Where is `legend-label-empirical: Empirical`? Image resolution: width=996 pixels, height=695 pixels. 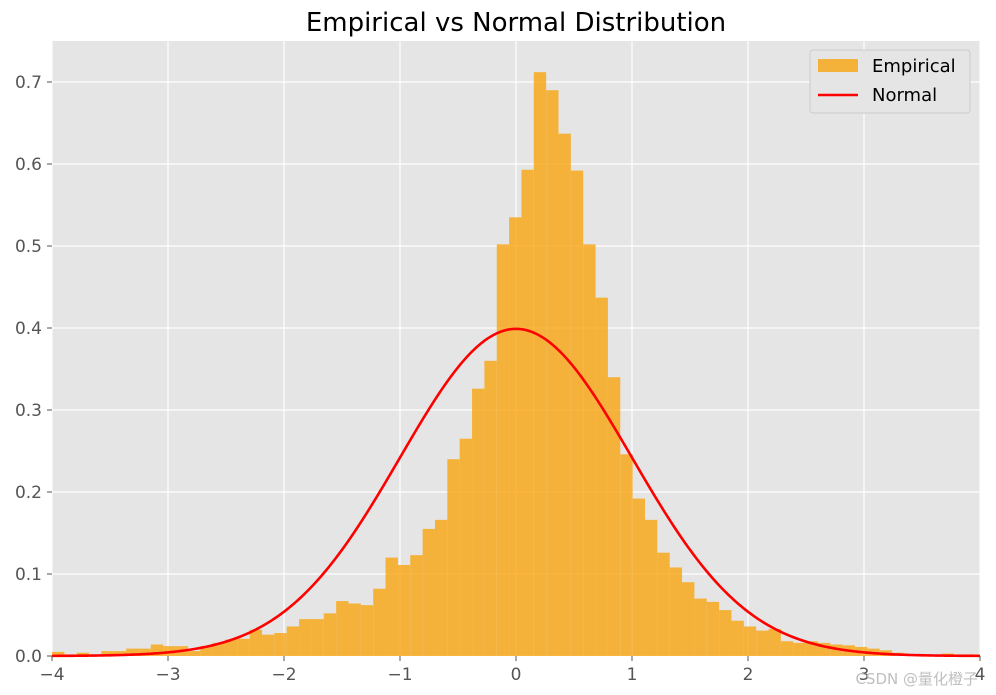 legend-label-empirical: Empirical is located at coordinates (914, 66).